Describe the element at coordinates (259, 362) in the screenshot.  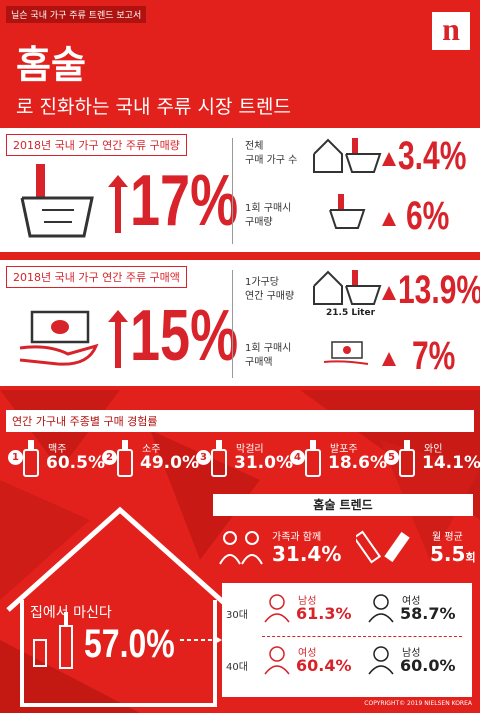
I see `line: 구매액` at that location.